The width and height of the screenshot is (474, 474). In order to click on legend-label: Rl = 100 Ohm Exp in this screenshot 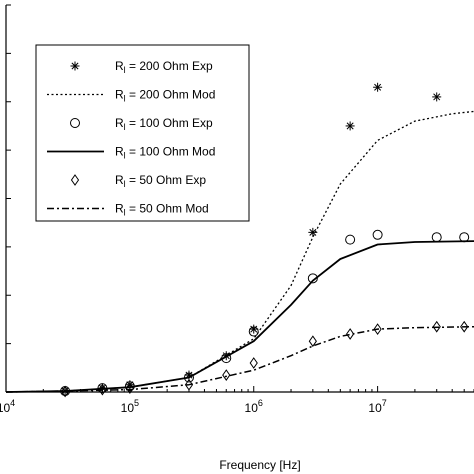, I will do `click(164, 124)`.